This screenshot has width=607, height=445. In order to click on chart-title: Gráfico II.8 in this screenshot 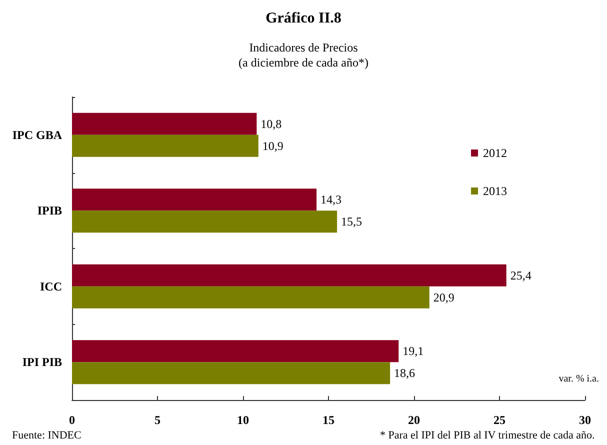, I will do `click(304, 18)`.